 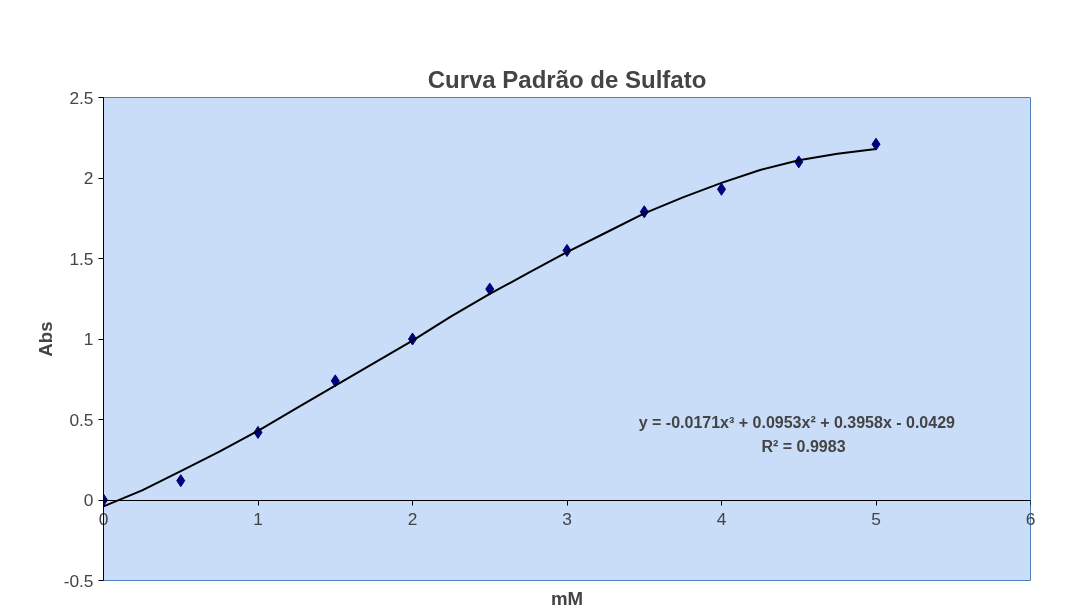 What do you see at coordinates (258, 518) in the screenshot?
I see `x-tick-label: 1` at bounding box center [258, 518].